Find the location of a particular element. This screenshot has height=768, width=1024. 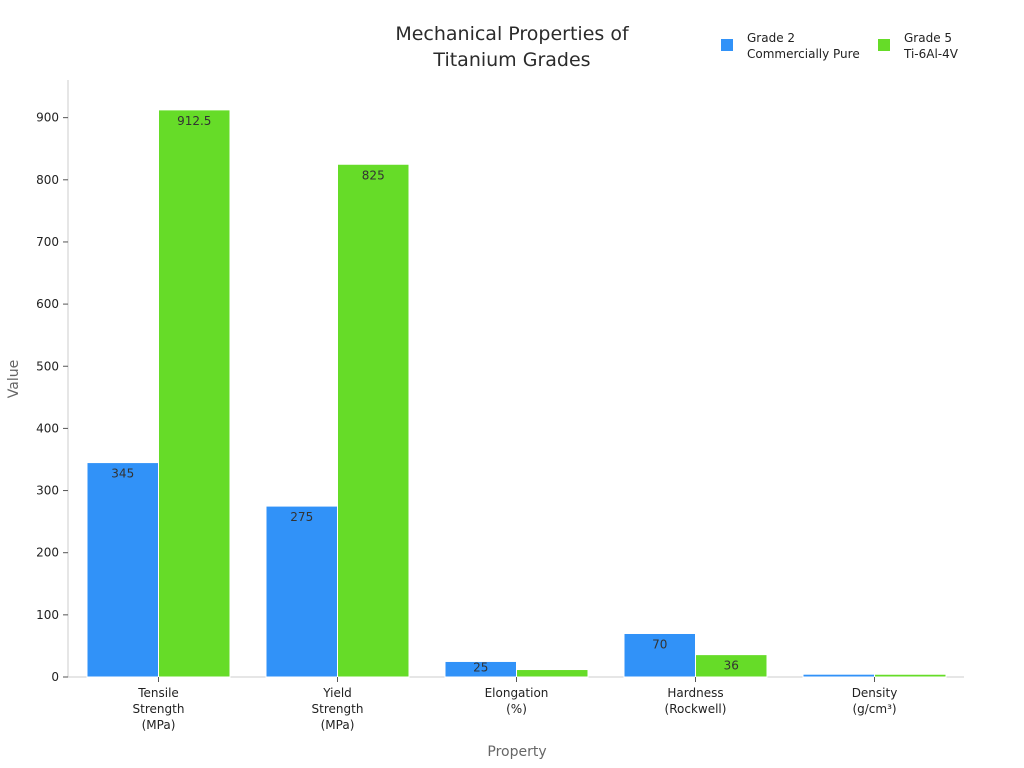

x-tick-label-yield: Yield Strength (MPa) is located at coordinates (338, 709).